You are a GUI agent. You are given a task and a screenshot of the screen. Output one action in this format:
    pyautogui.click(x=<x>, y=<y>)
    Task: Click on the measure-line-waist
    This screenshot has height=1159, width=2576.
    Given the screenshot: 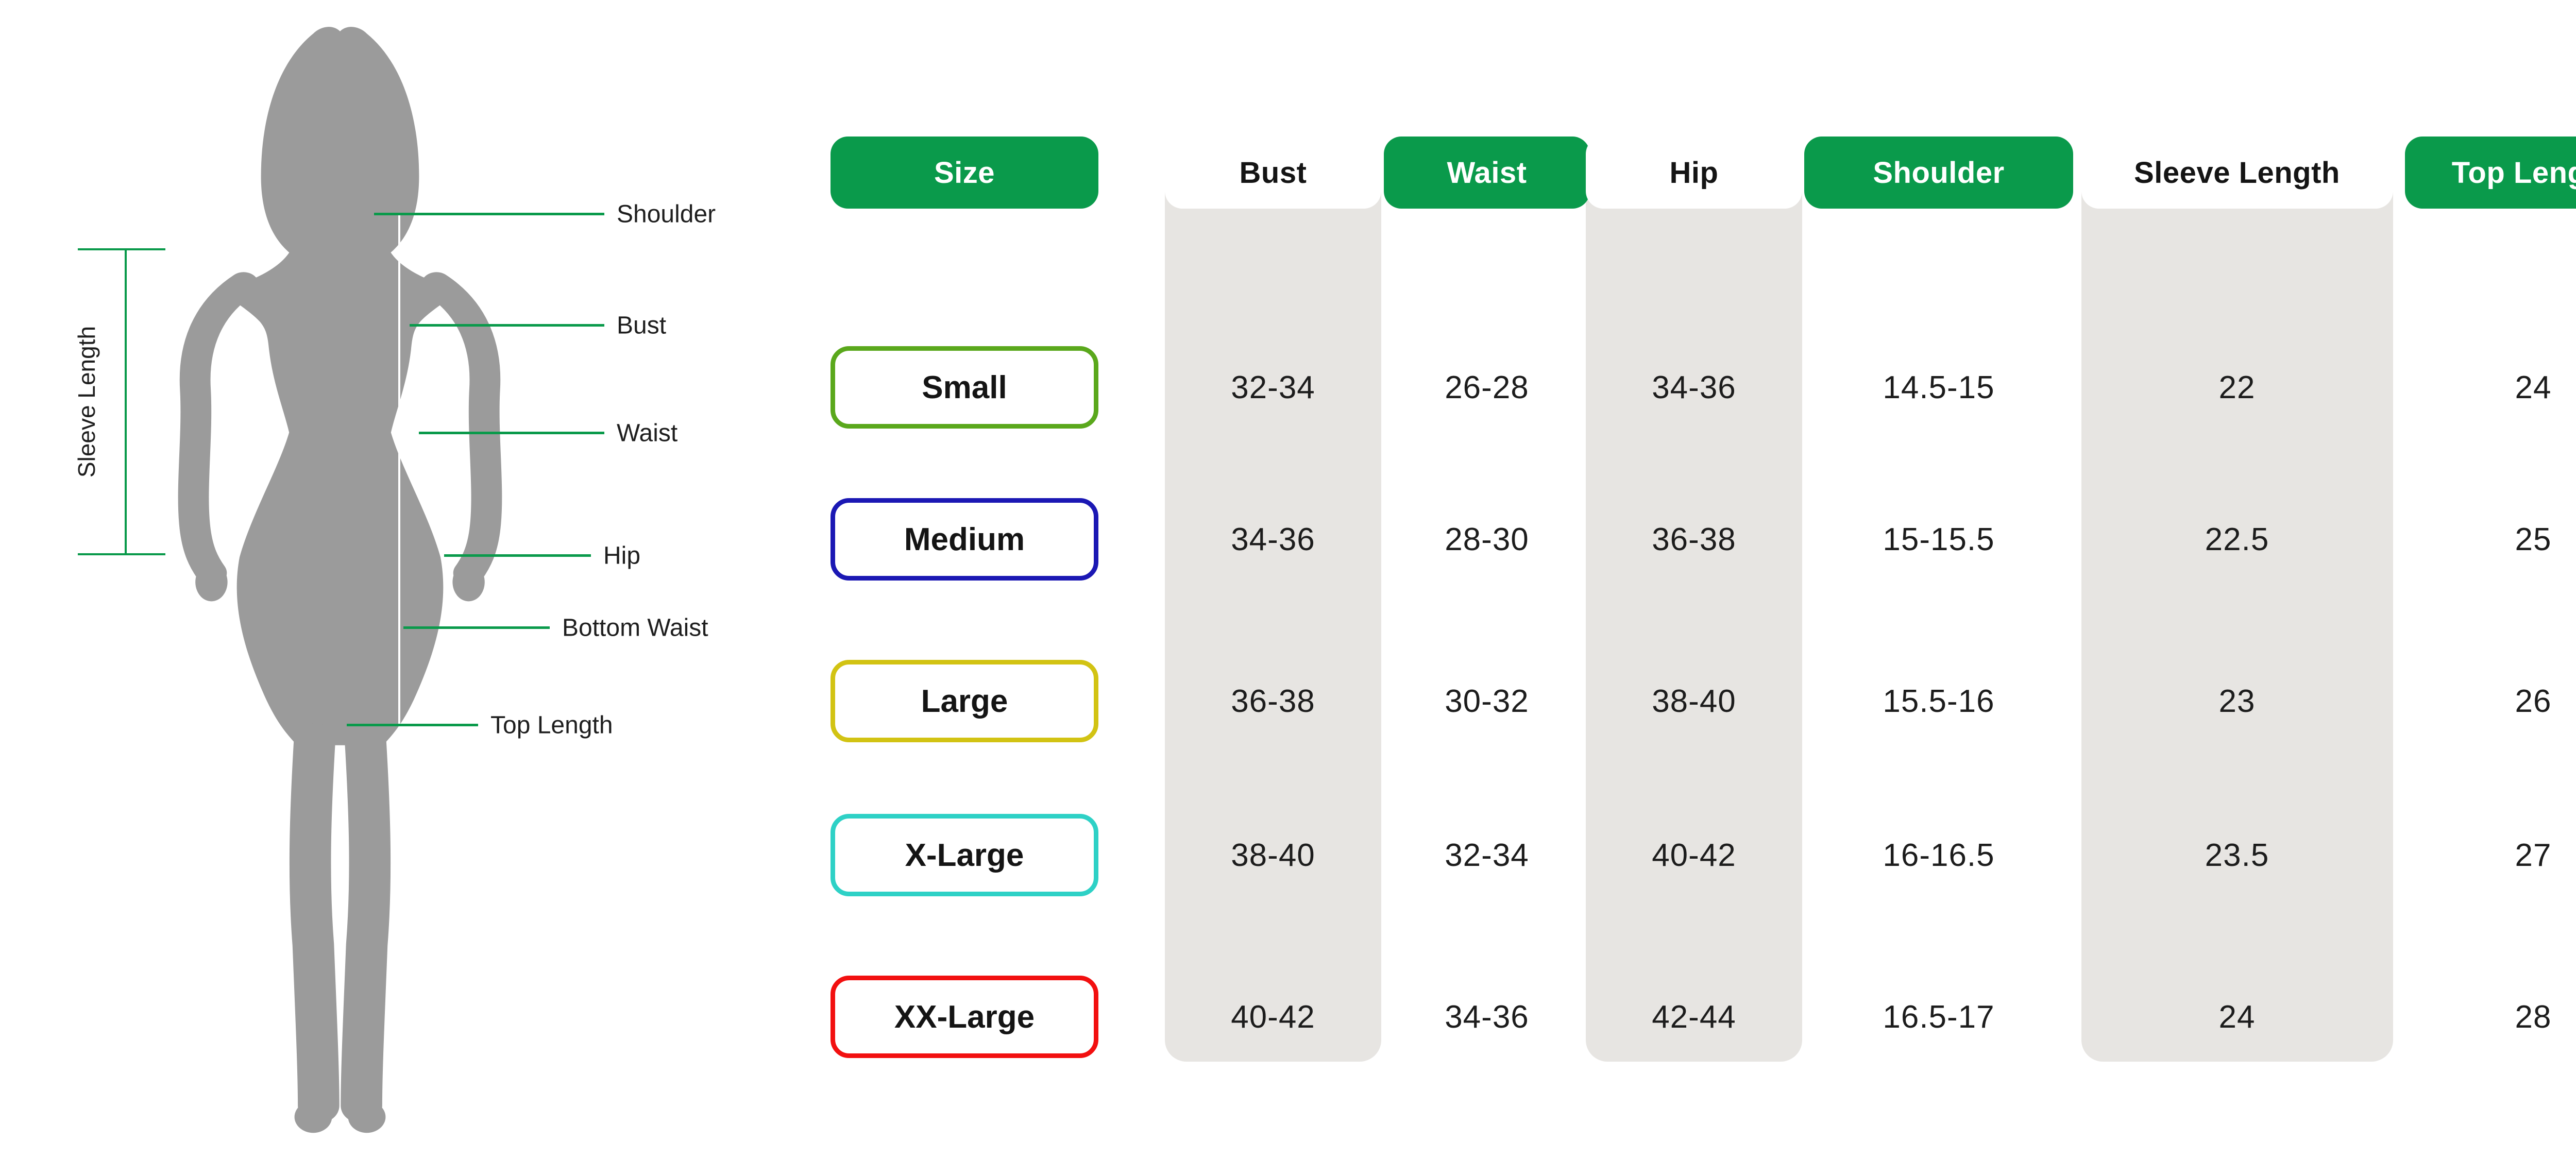 What is the action you would take?
    pyautogui.click(x=511, y=433)
    